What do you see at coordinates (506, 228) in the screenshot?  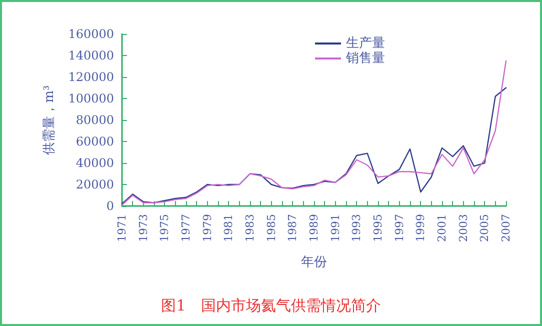 I see `x-tick-label: 2007` at bounding box center [506, 228].